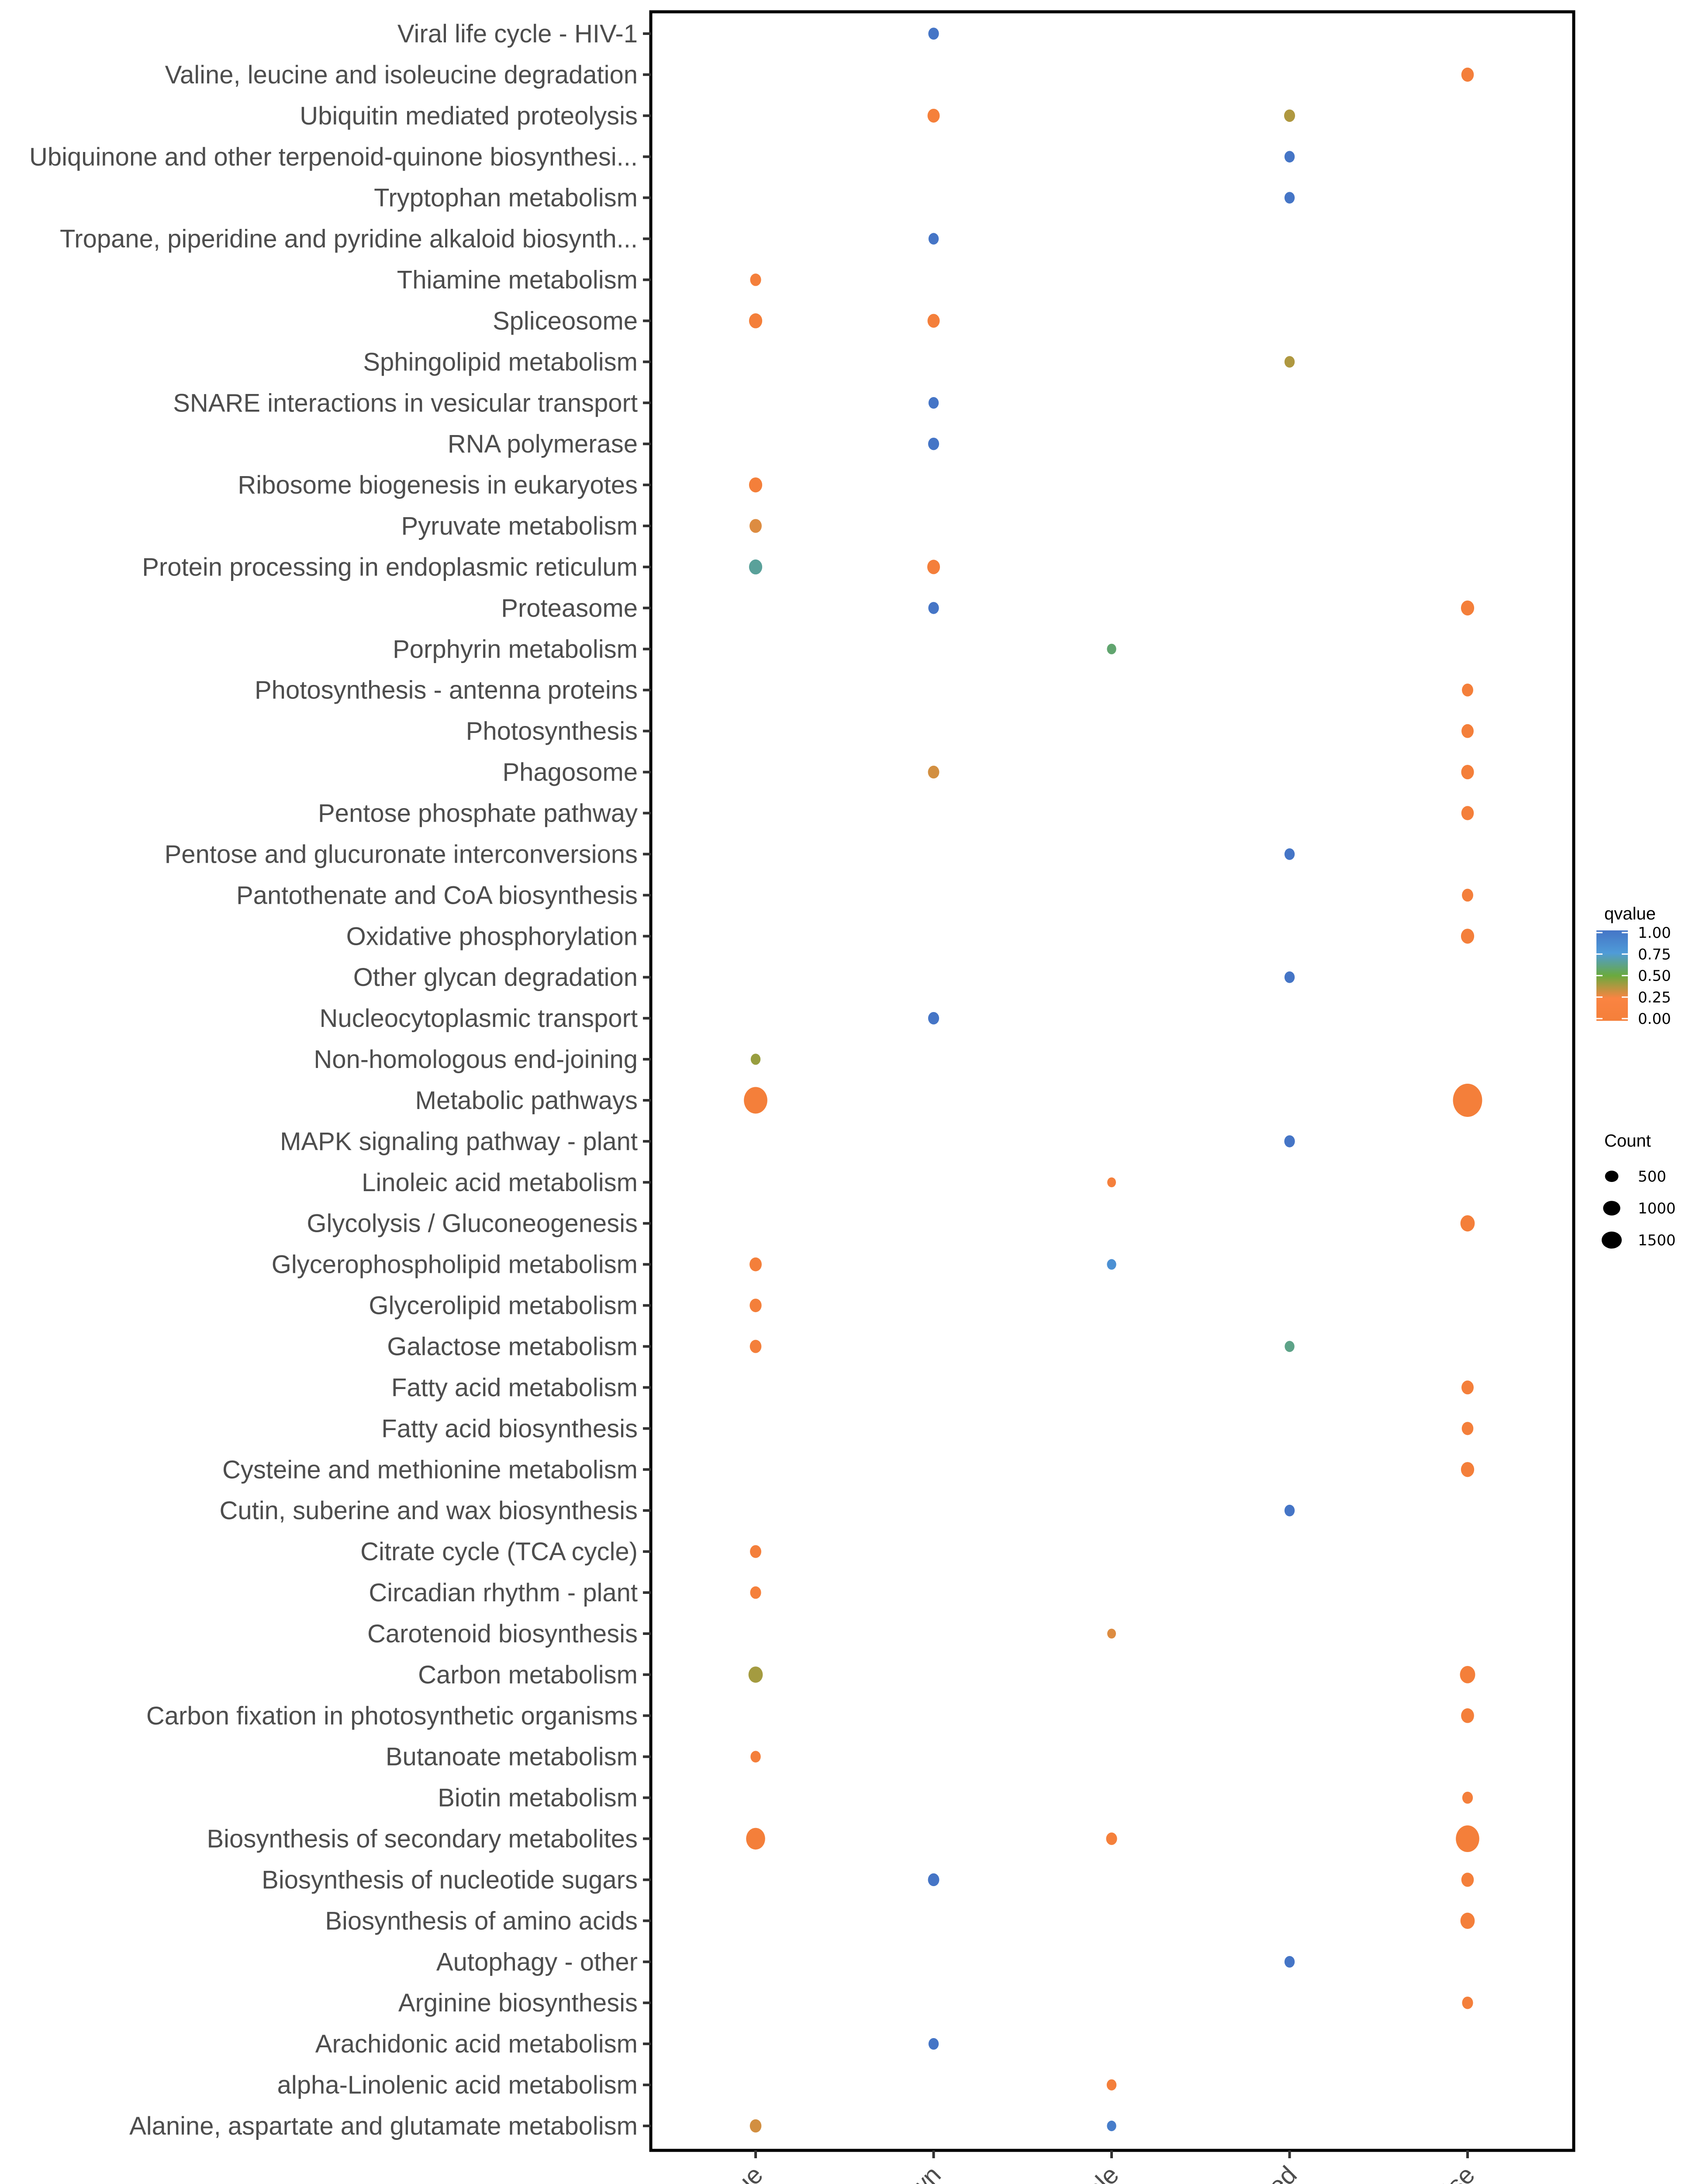  Describe the element at coordinates (500, 362) in the screenshot. I see `y-tick-label: Sphingolipid metabolism` at that location.